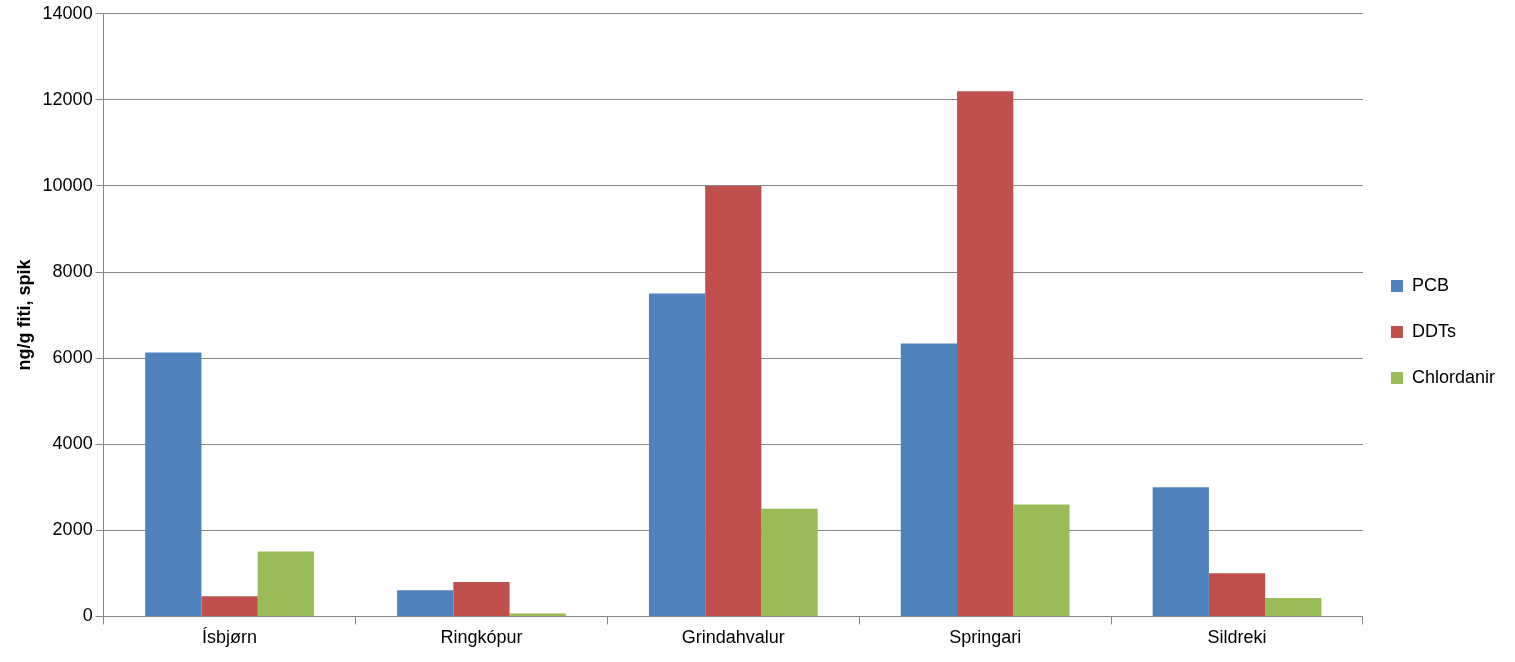 Image resolution: width=1515 pixels, height=662 pixels. What do you see at coordinates (230, 637) in the screenshot?
I see `x-tick-label: Ísbjørn` at bounding box center [230, 637].